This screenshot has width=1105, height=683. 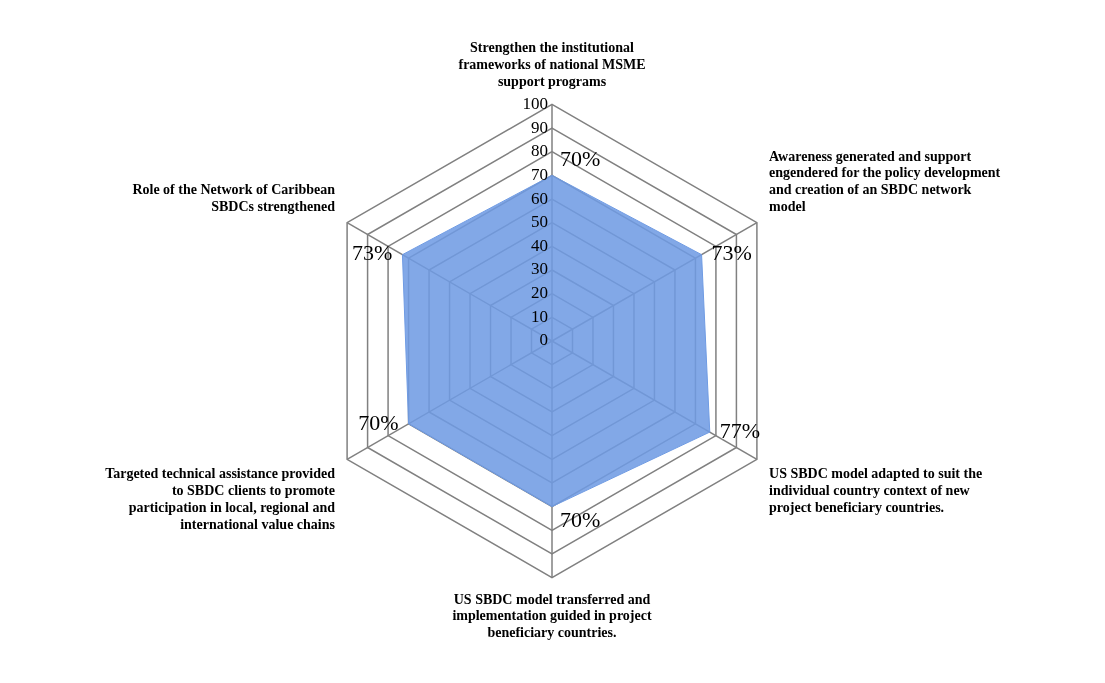 I want to click on spoke-label: US SBDC model adapted to suit the individual country context of new project beneficiary countries., so click(x=876, y=490).